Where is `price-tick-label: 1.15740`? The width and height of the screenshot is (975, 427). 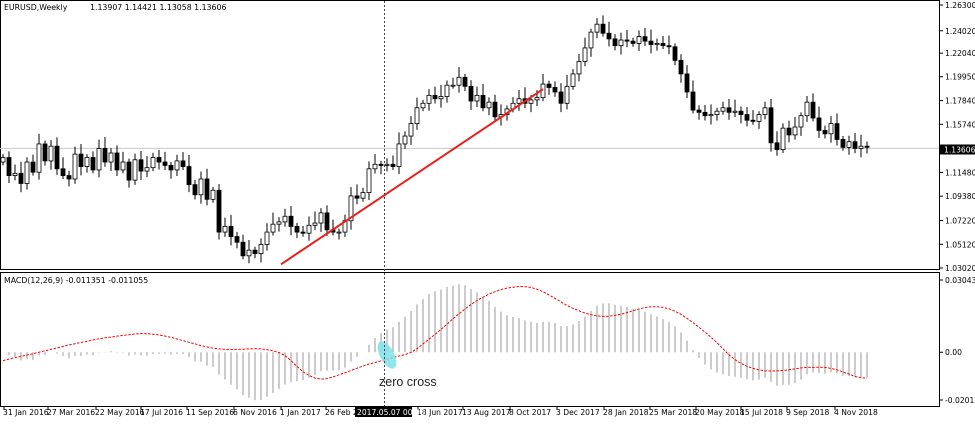
price-tick-label: 1.15740 is located at coordinates (960, 124).